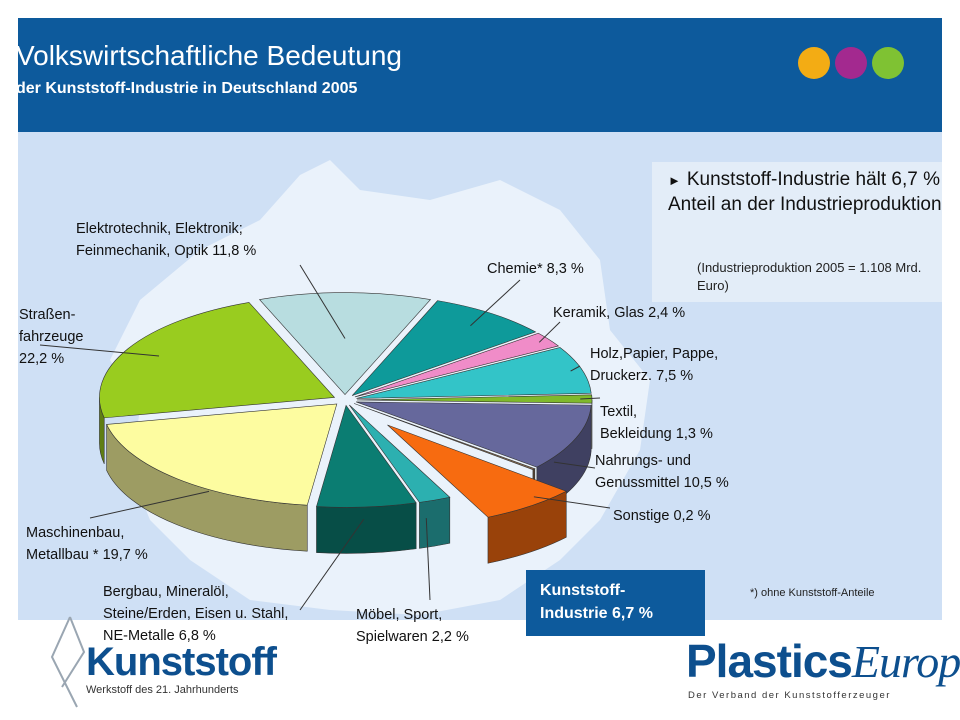 Image resolution: width=960 pixels, height=720 pixels. Describe the element at coordinates (654, 365) in the screenshot. I see `label-holz: Holz,Papier, Pappe, Druckerz. 7,5 %` at that location.